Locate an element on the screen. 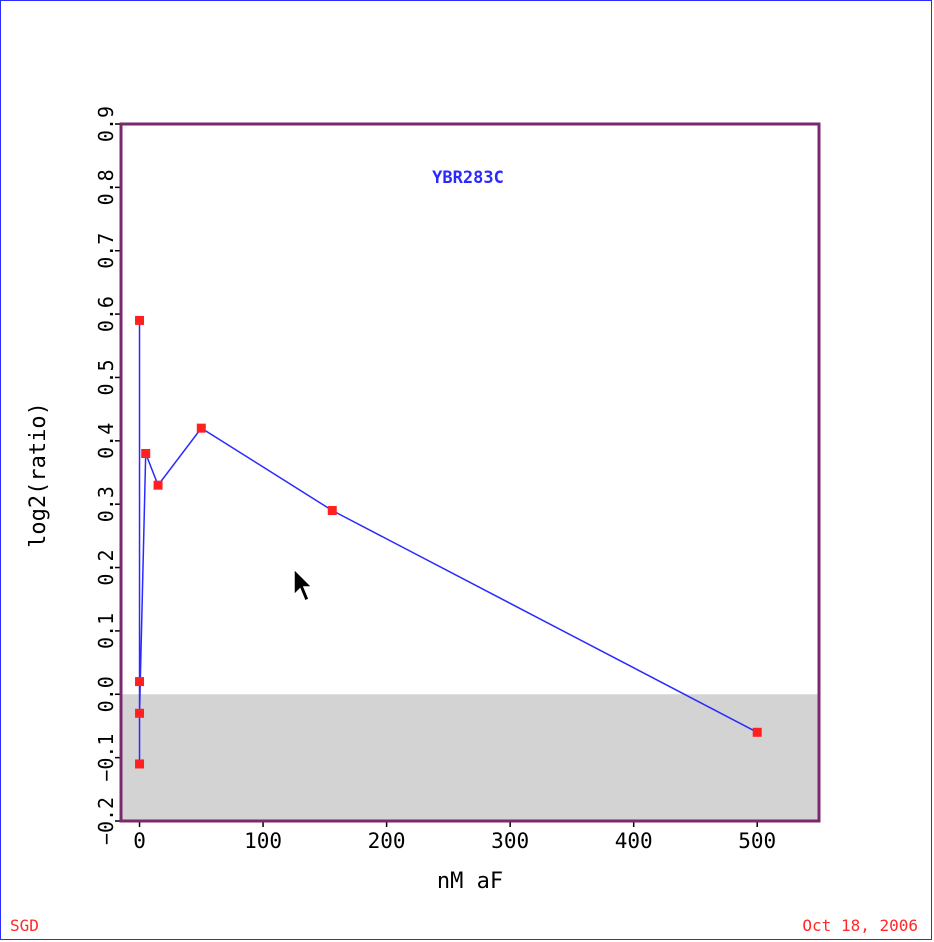  x-tick-label: 500 is located at coordinates (757, 841).